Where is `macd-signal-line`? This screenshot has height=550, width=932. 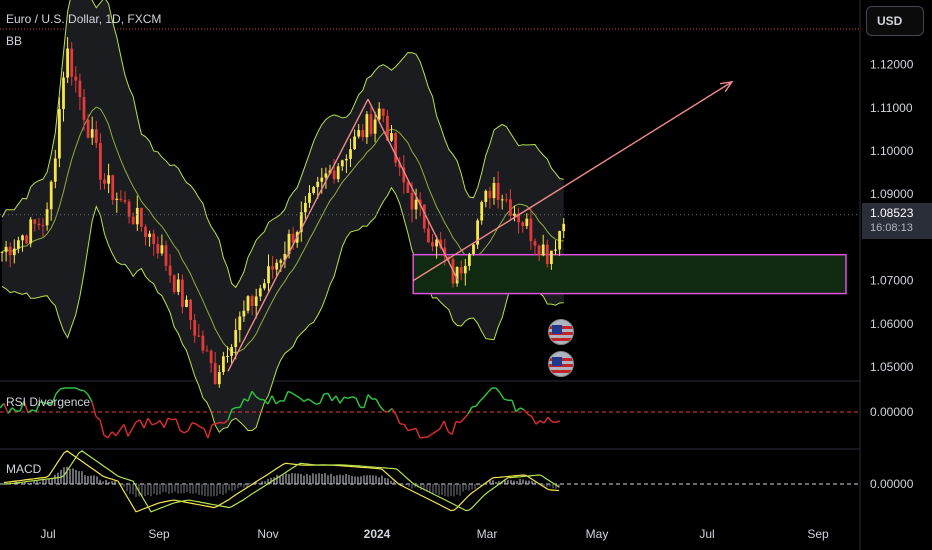 macd-signal-line is located at coordinates (282, 481).